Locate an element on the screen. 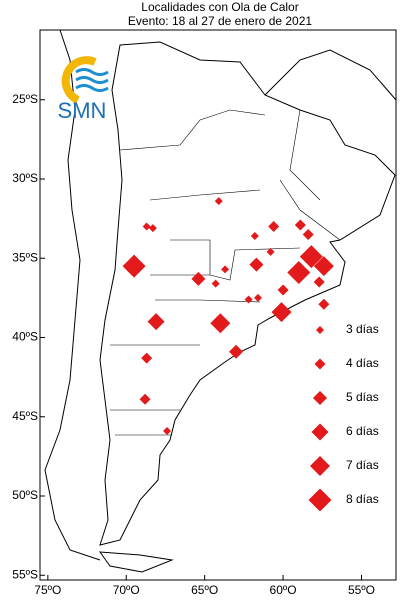 Image resolution: width=402 pixels, height=600 pixels. y-tick-label: 30ºS is located at coordinates (25, 178).